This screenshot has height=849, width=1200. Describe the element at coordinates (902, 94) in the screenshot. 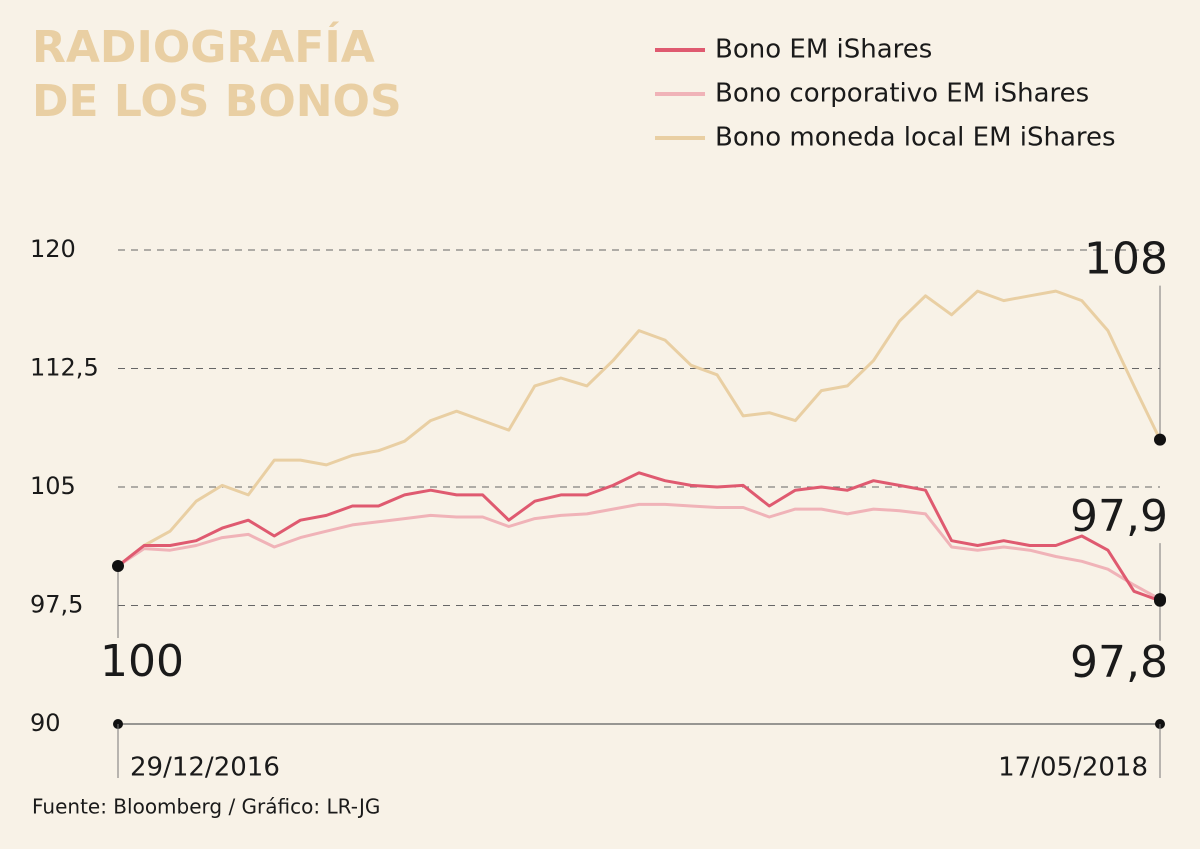

I see `legend-label: Bono corporativo EM iShares` at that location.